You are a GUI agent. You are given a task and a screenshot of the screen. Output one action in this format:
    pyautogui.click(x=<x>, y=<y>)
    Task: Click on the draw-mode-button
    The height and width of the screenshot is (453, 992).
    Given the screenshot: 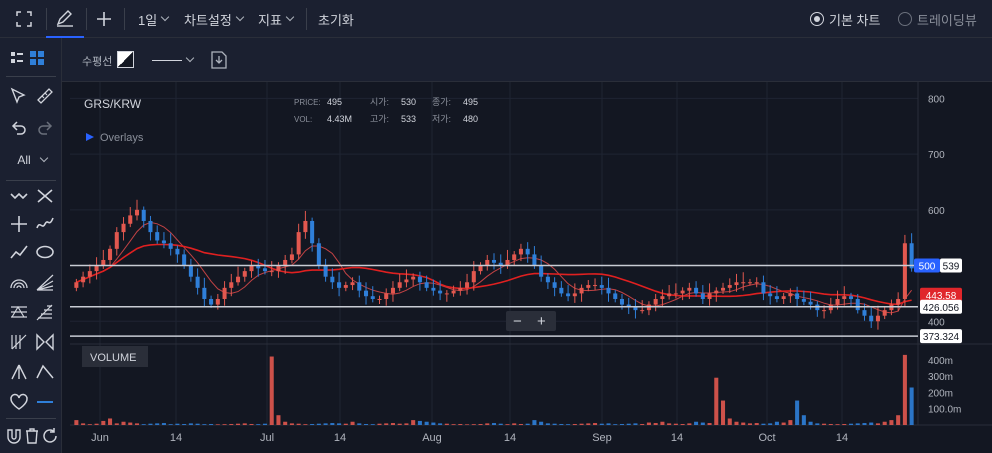 What is the action you would take?
    pyautogui.click(x=65, y=19)
    